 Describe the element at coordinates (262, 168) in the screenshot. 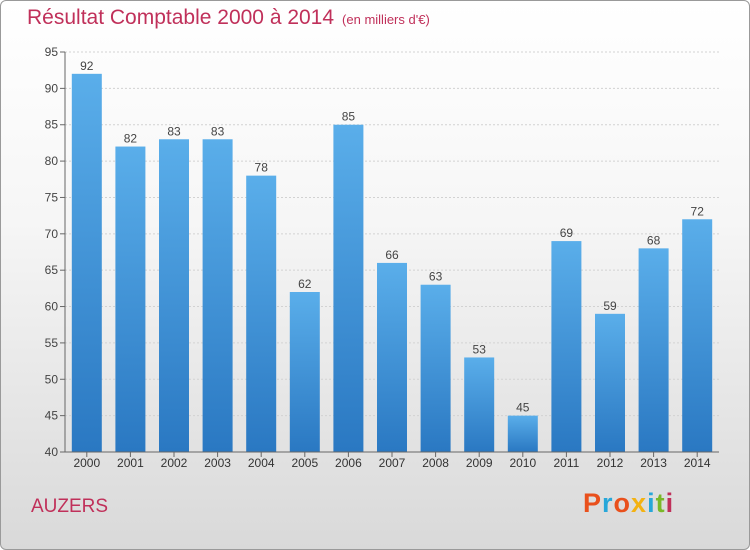

I see `data-label-2004: 78` at that location.